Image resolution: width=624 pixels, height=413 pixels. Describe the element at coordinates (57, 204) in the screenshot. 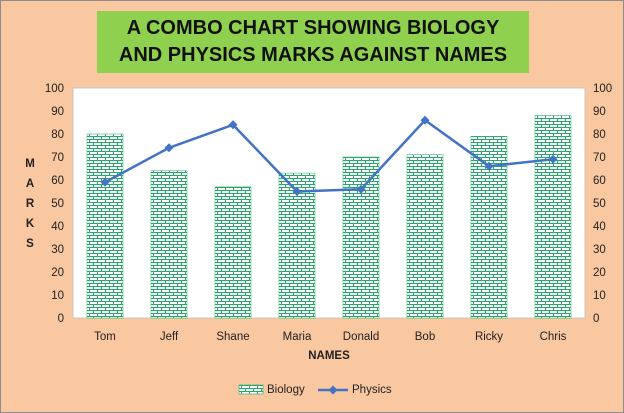

I see `y-tick-label-left: 50` at that location.